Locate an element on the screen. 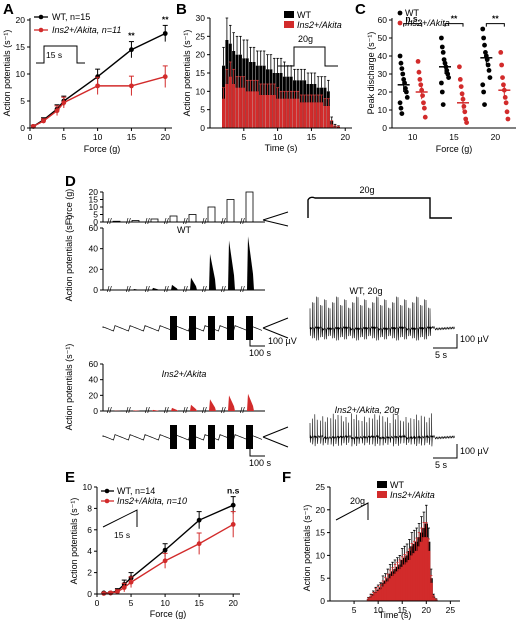  panel-d-force-ytick-label: 10 is located at coordinates (94, 207).